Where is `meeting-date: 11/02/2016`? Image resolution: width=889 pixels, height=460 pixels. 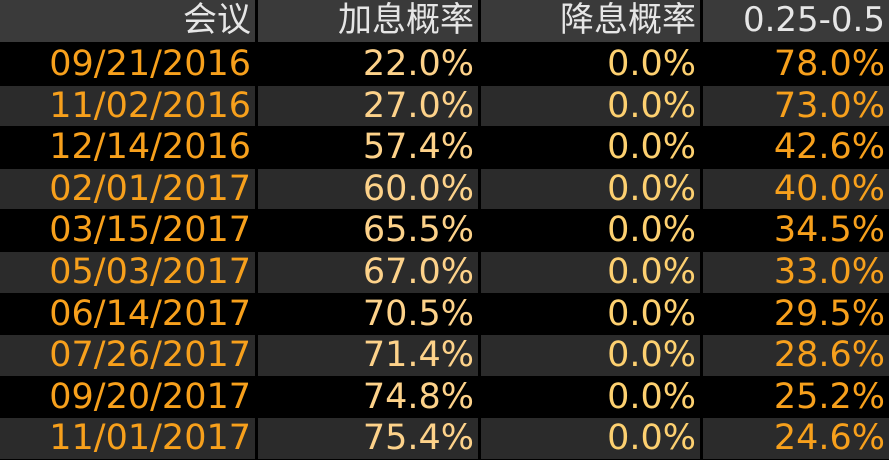
meeting-date: 11/02/2016 is located at coordinates (127, 106).